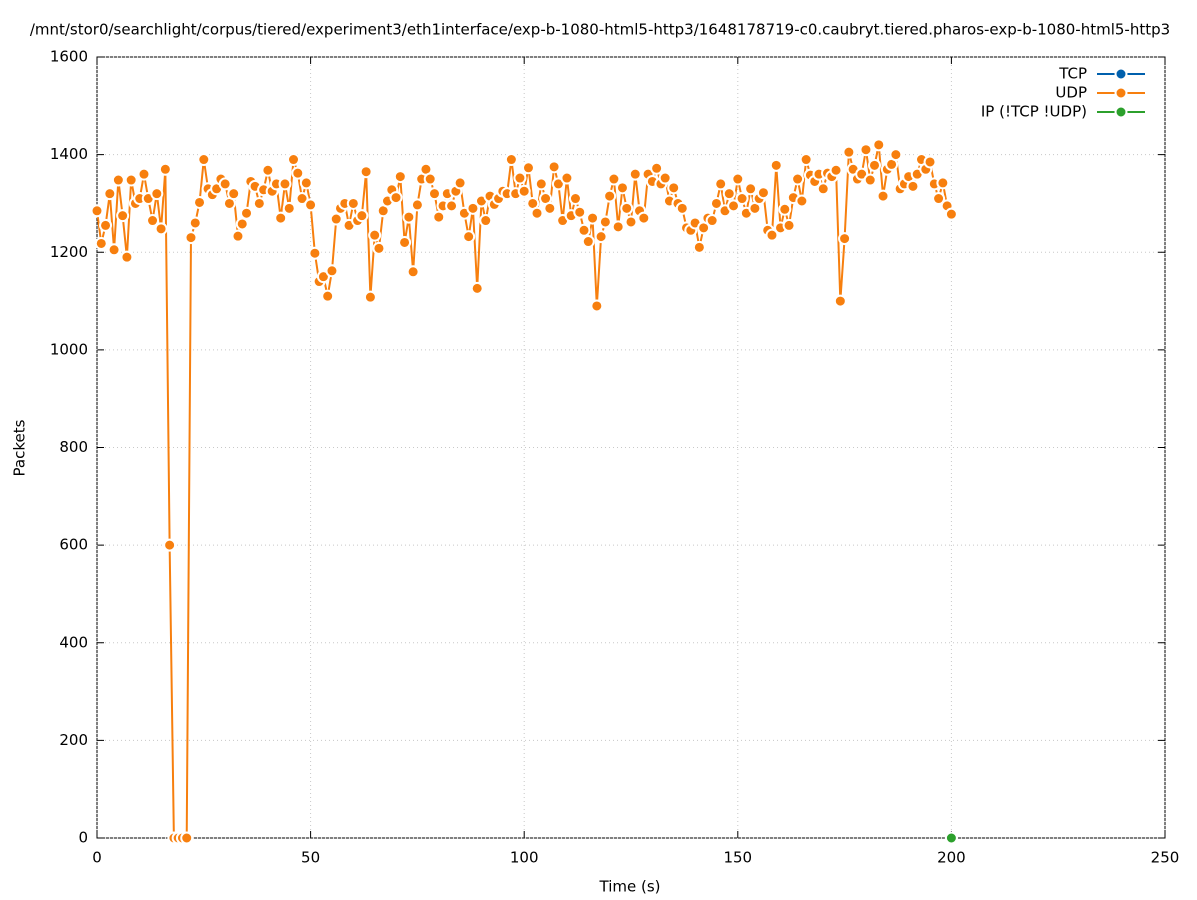 This screenshot has width=1197, height=900. What do you see at coordinates (1071, 93) in the screenshot?
I see `legend-label: UDP` at bounding box center [1071, 93].